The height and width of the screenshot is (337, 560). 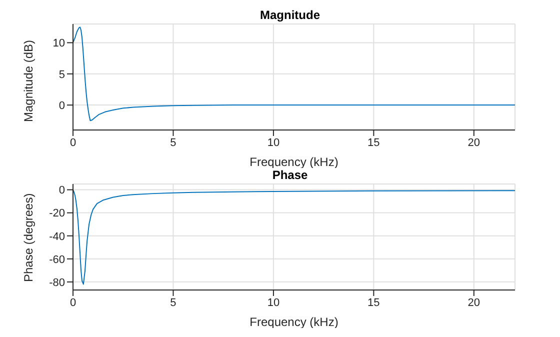 What do you see at coordinates (28, 81) in the screenshot?
I see `y-axis-title: Magnitude (dB)` at bounding box center [28, 81].